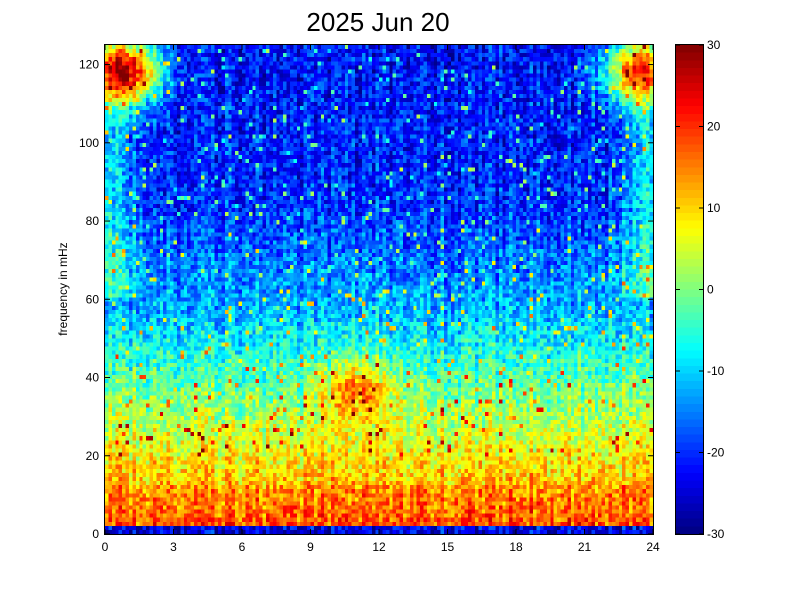 Image resolution: width=801 pixels, height=600 pixels. I want to click on colorbar-tick-label: 20, so click(714, 127).